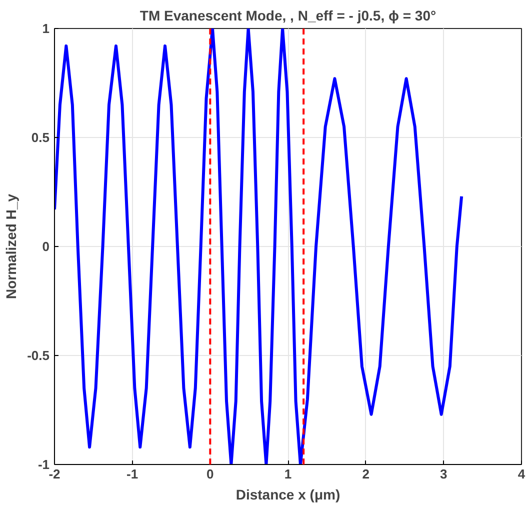 Image resolution: width=531 pixels, height=505 pixels. Describe the element at coordinates (44, 464) in the screenshot. I see `y-tick-label: -1` at that location.